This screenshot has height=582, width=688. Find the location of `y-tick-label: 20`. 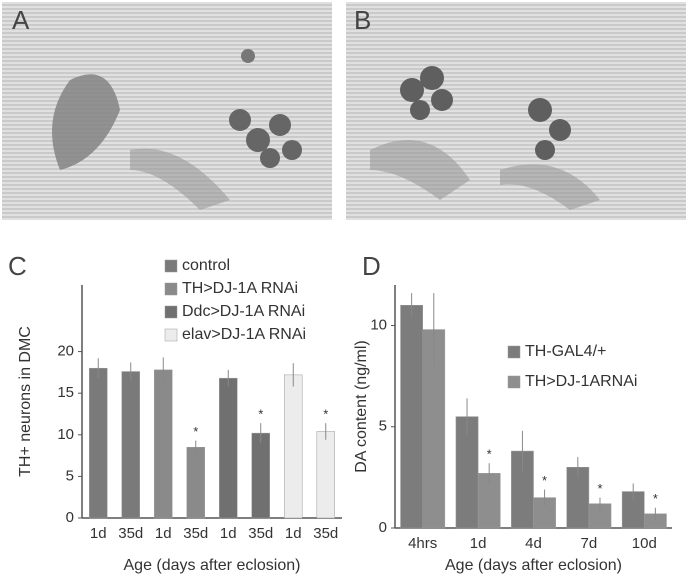

y-tick-label: 20 is located at coordinates (65, 351).